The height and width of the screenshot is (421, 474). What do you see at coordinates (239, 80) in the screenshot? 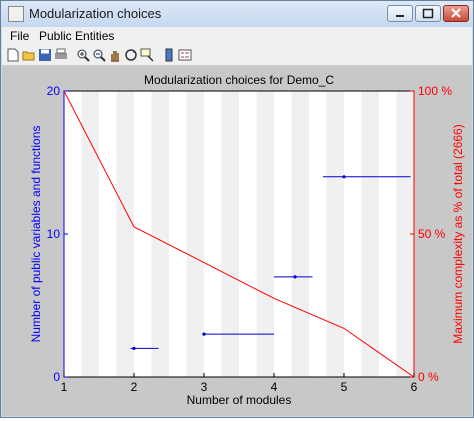
I see `chart-title: Modularization choices for Demo_C` at bounding box center [239, 80].